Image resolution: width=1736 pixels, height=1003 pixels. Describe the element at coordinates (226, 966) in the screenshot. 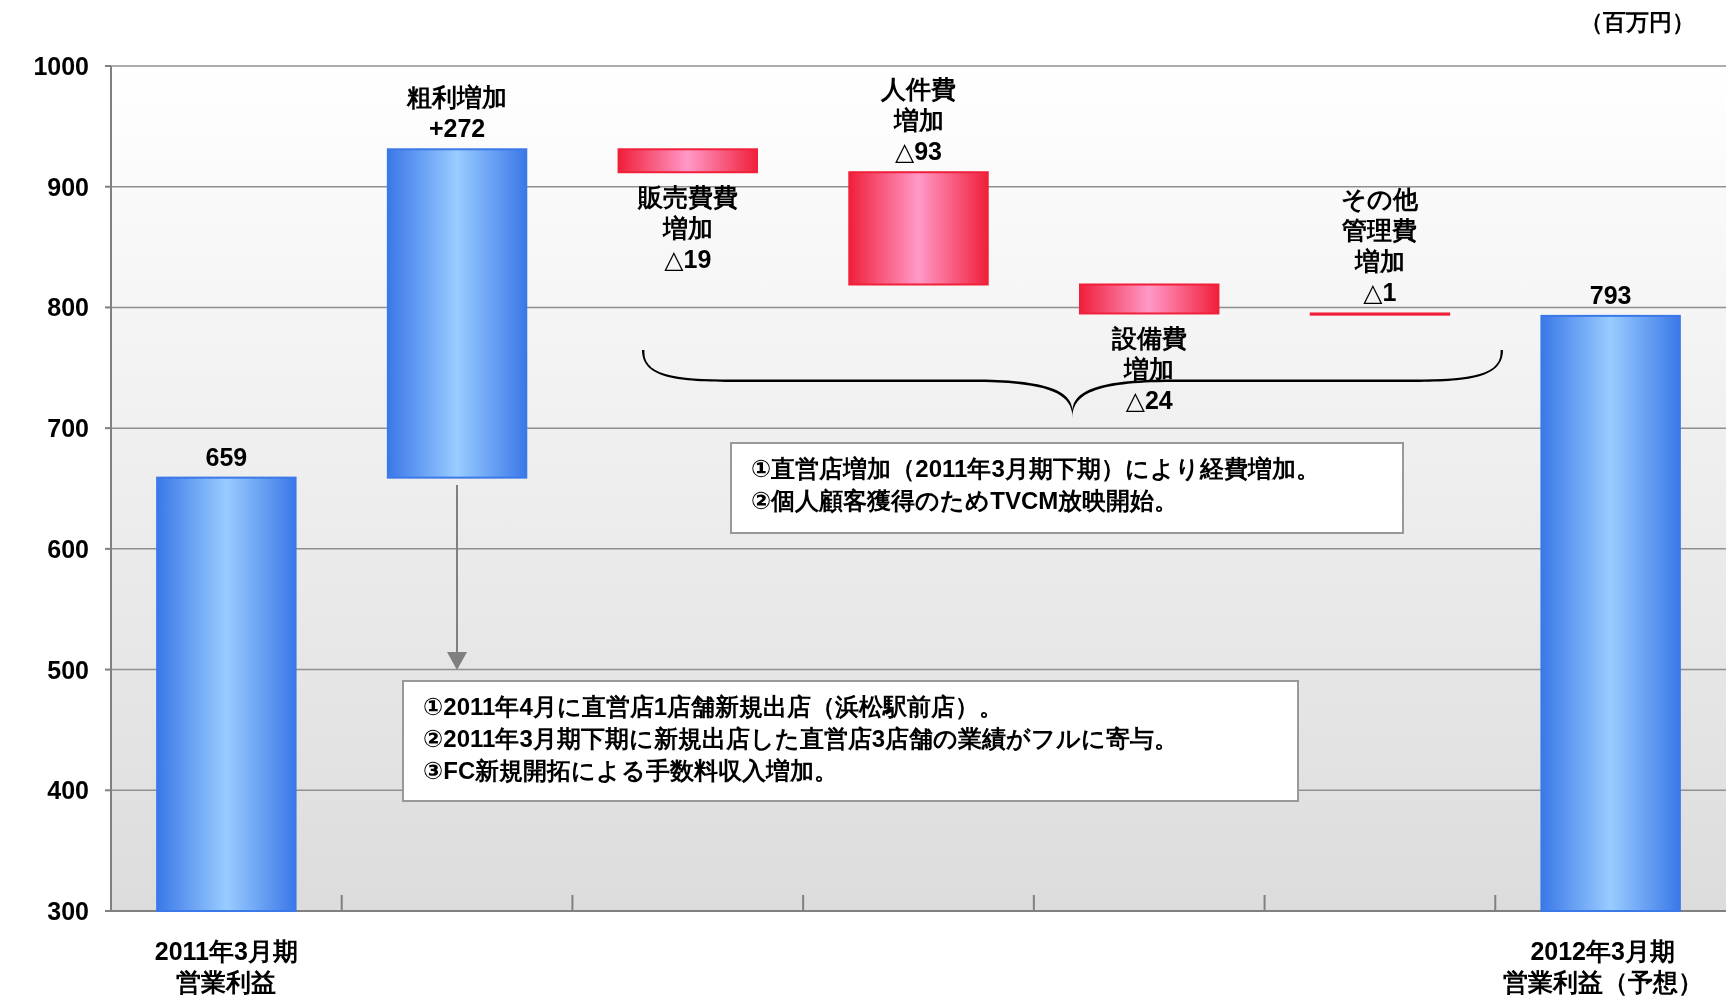

I see `x-tick-label: 2011年3月期営業利益` at that location.